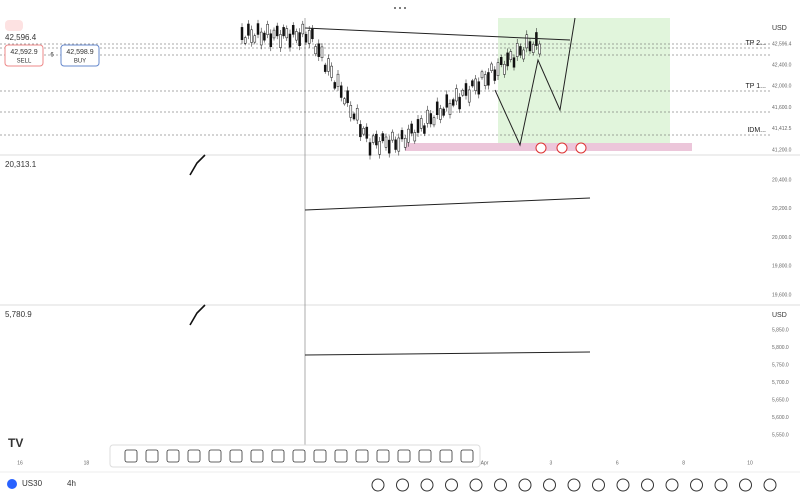 Image resolution: width=800 pixels, height=500 pixels. What do you see at coordinates (561, 148) in the screenshot?
I see `event-icons` at bounding box center [561, 148].